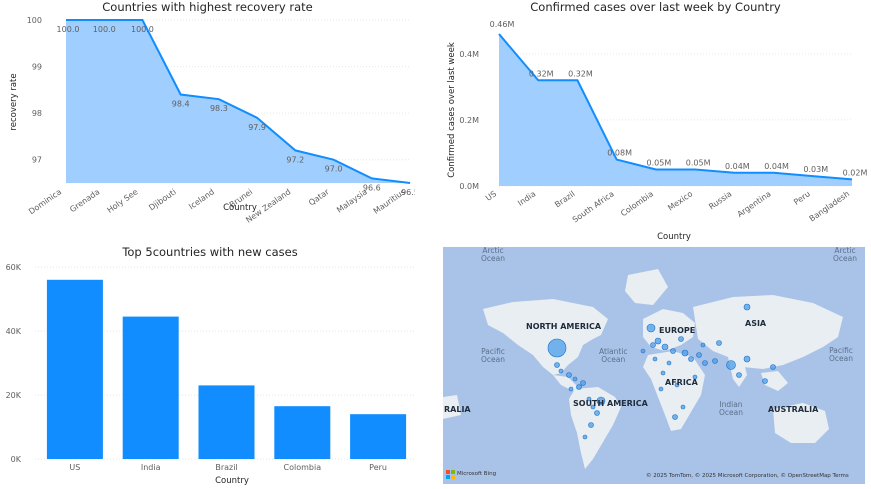 This screenshot has width=871, height=489. Describe the element at coordinates (352, 200) in the screenshot. I see `recovery-x-tick: Malaysia` at that location.